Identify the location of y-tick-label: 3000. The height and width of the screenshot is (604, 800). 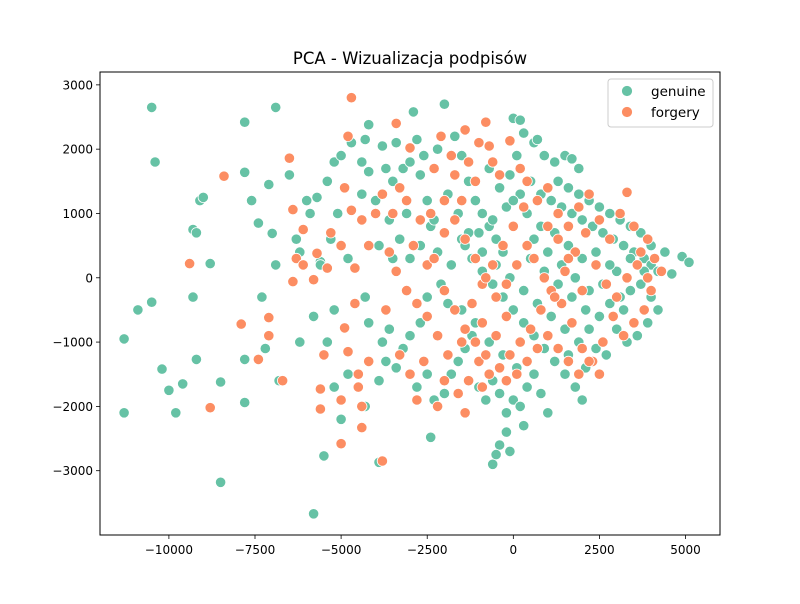
(77, 85).